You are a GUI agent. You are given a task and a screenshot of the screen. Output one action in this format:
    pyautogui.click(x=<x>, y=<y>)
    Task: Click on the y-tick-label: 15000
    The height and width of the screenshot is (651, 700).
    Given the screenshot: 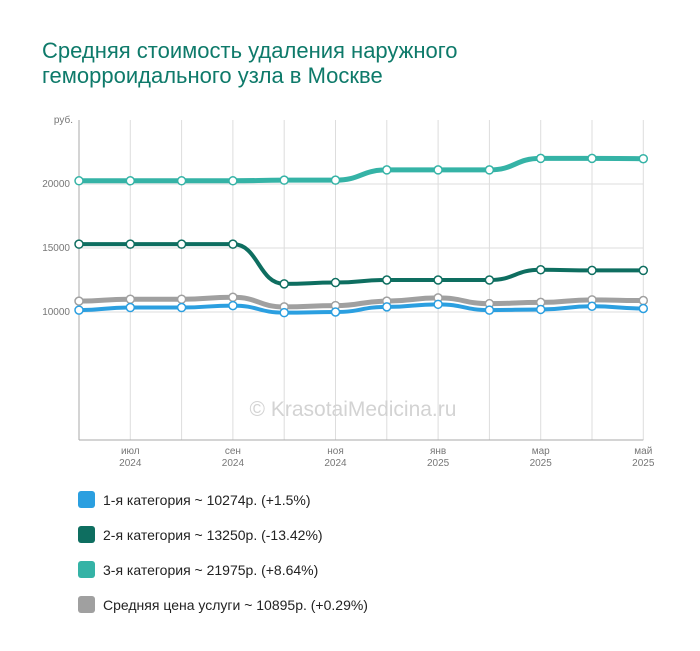 What is the action you would take?
    pyautogui.click(x=56, y=248)
    